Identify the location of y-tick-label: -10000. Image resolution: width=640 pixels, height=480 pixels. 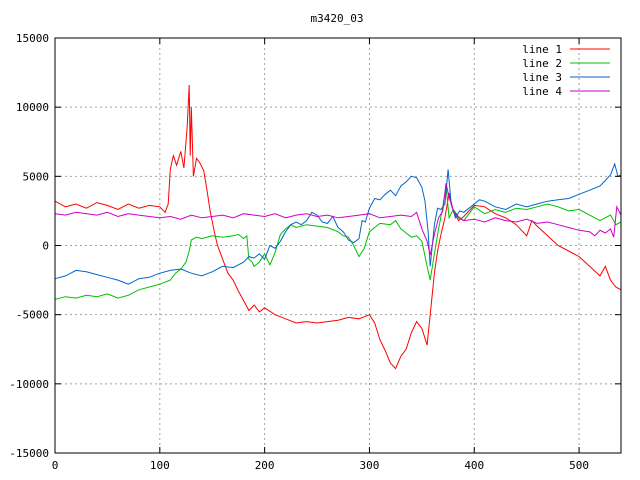
(29, 384).